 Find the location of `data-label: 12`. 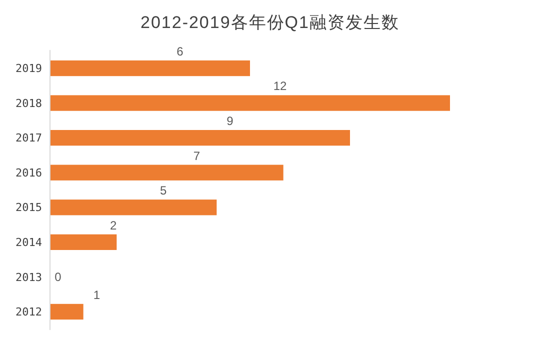

data-label: 12 is located at coordinates (280, 86).